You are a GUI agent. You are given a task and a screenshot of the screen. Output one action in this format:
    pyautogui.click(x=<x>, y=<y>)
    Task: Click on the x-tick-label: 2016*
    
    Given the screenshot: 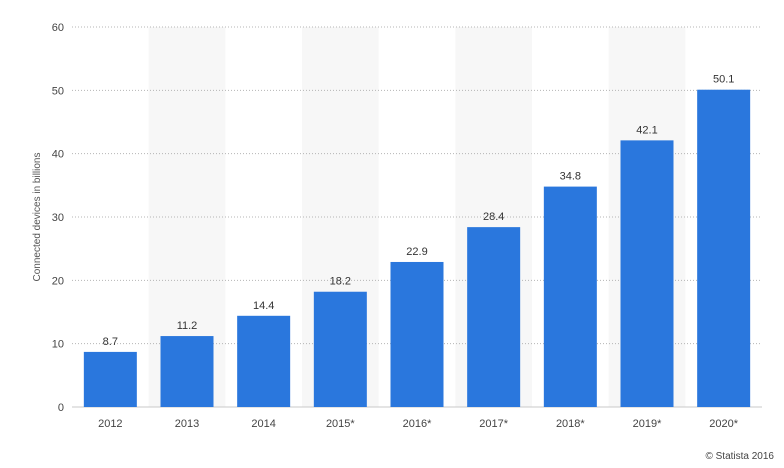 What is the action you would take?
    pyautogui.click(x=417, y=424)
    